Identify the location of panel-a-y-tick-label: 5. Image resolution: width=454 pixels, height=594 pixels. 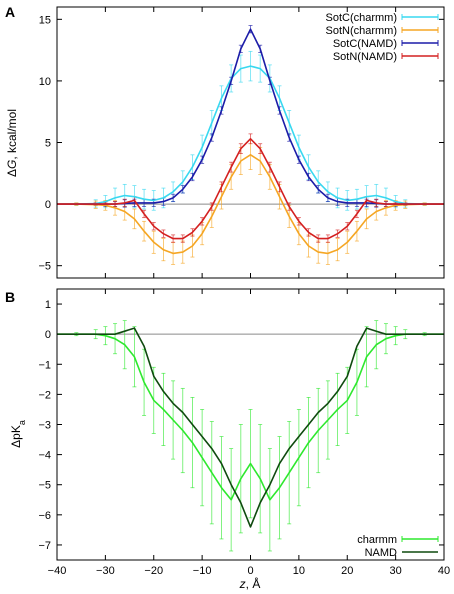
(48, 144).